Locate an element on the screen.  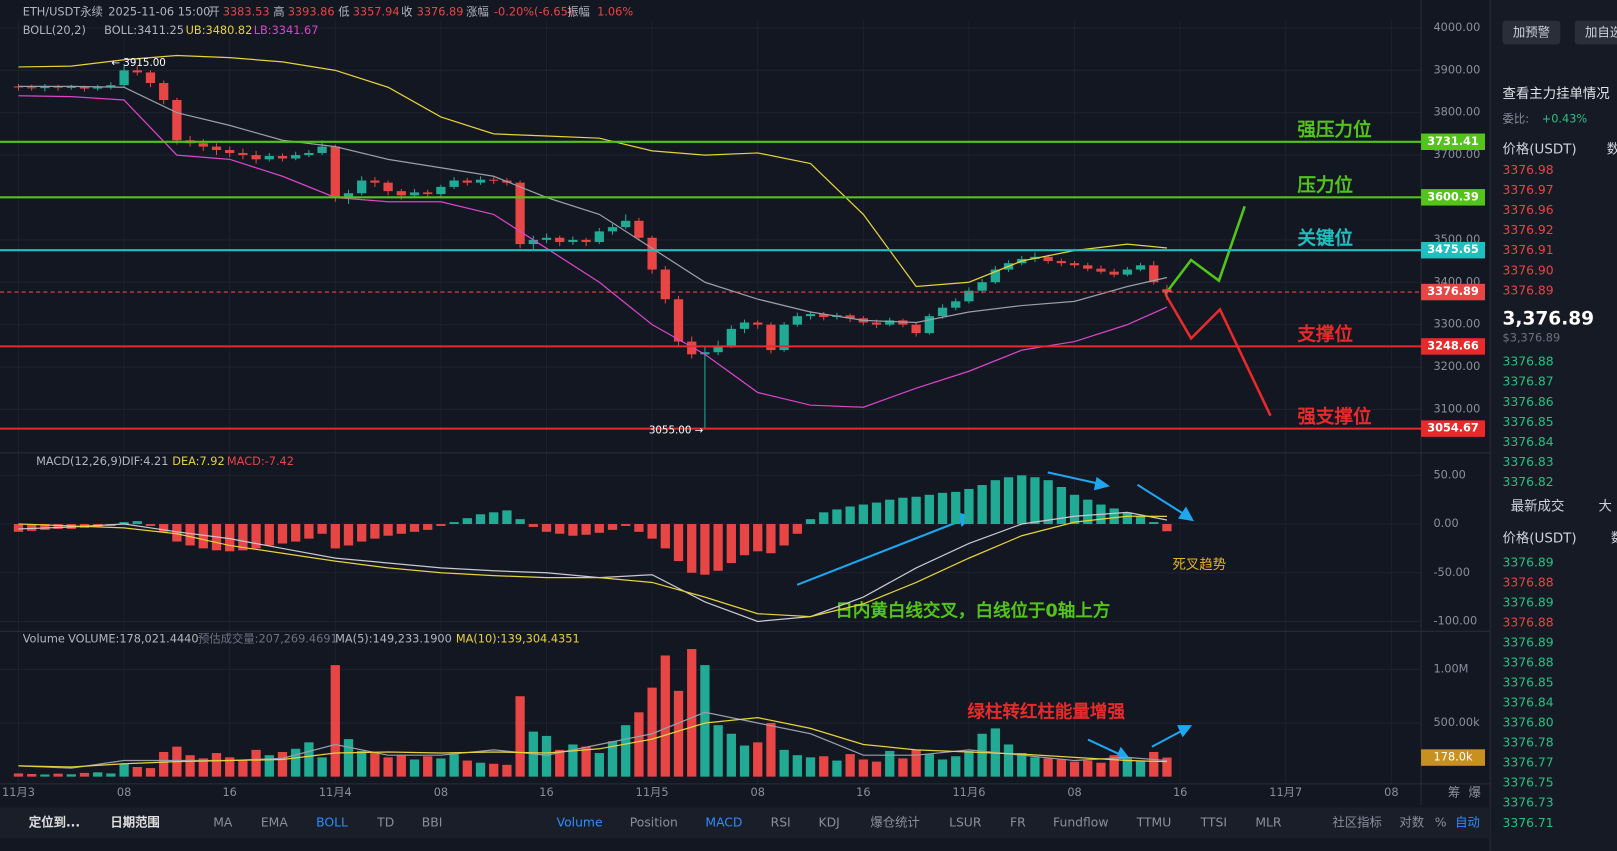
tab: 大 is located at coordinates (1604, 506).